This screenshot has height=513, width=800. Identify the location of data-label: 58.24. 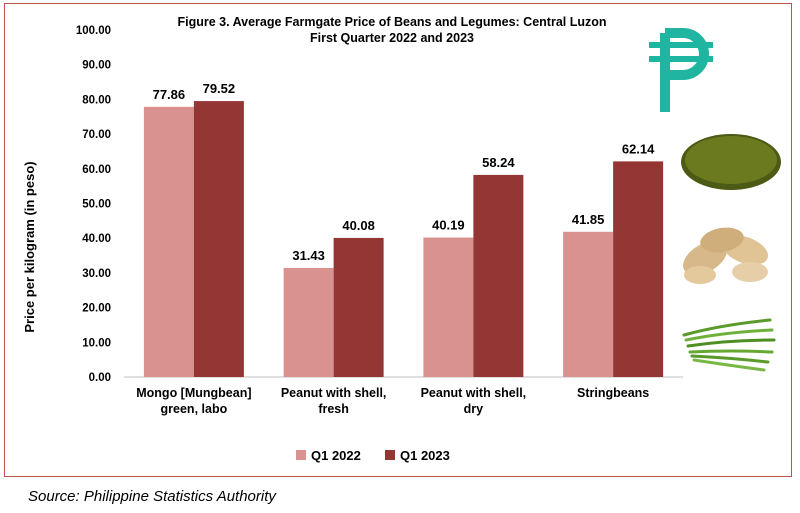
(498, 162).